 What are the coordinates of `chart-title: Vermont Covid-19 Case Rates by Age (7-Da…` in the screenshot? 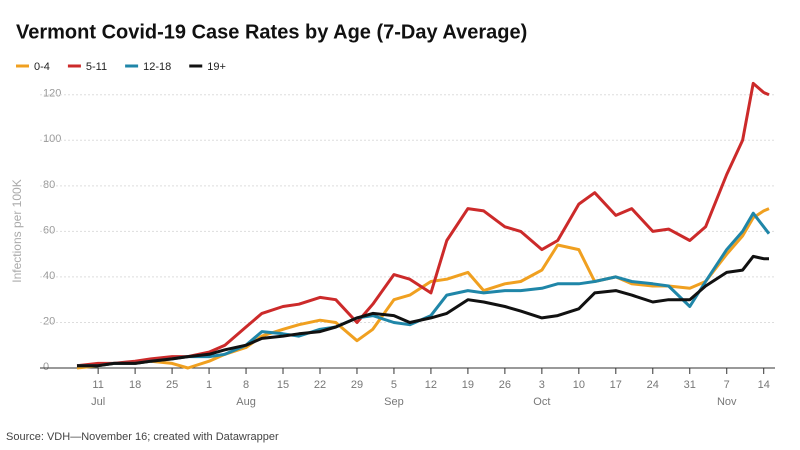 It's located at (271, 32).